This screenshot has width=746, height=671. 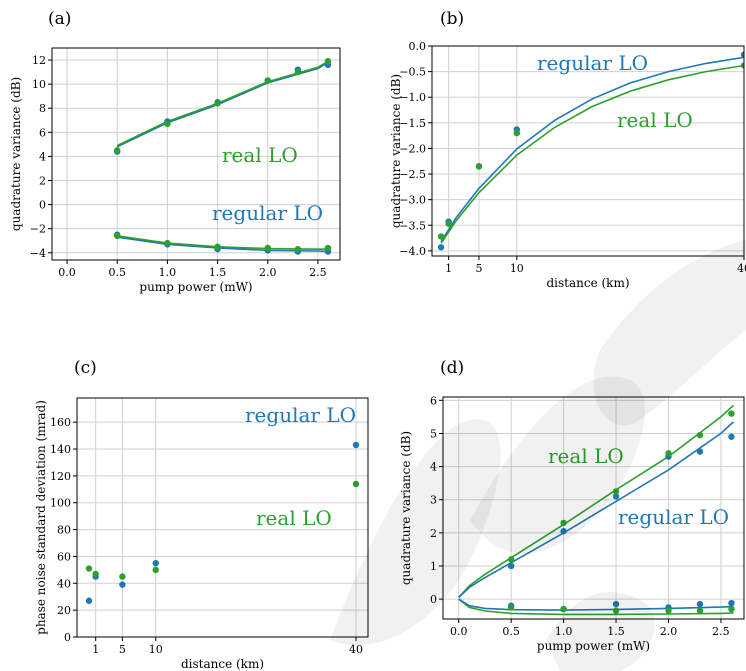 I want to click on x-axis-label: distance (km), so click(x=587, y=283).